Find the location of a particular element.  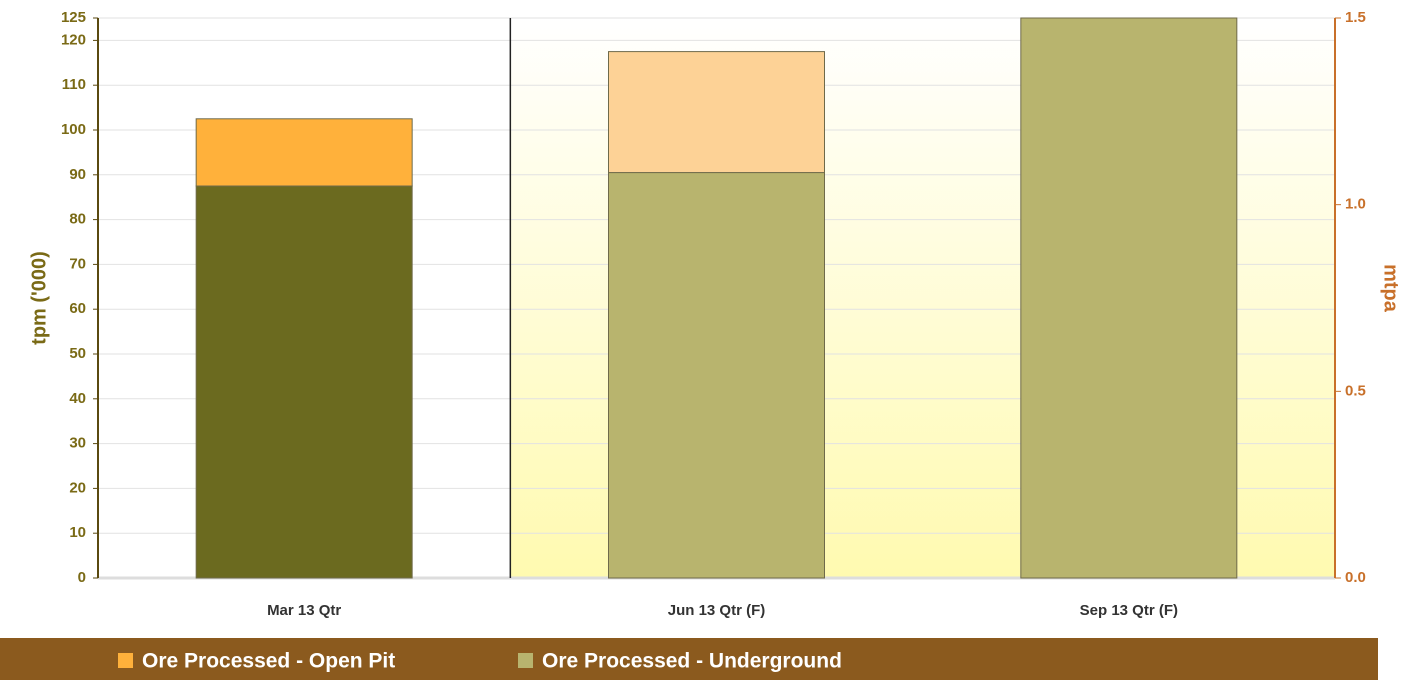

y-tick-label: 120 is located at coordinates (73, 39).